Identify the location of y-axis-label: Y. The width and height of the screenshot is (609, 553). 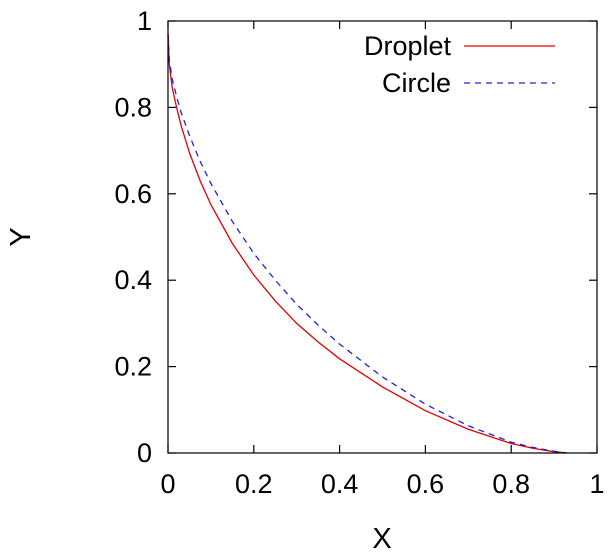
(21, 236).